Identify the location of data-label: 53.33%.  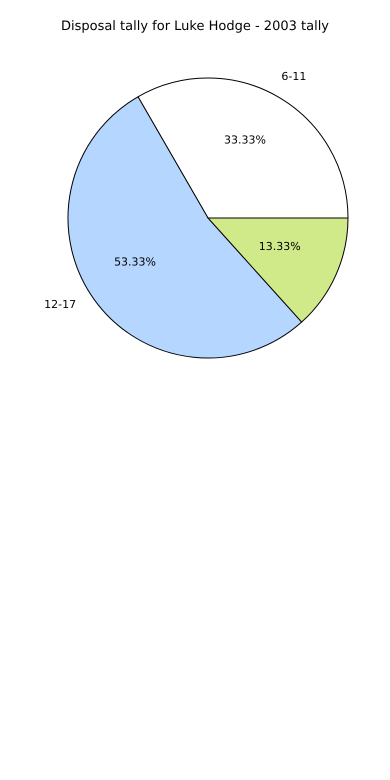
(135, 261).